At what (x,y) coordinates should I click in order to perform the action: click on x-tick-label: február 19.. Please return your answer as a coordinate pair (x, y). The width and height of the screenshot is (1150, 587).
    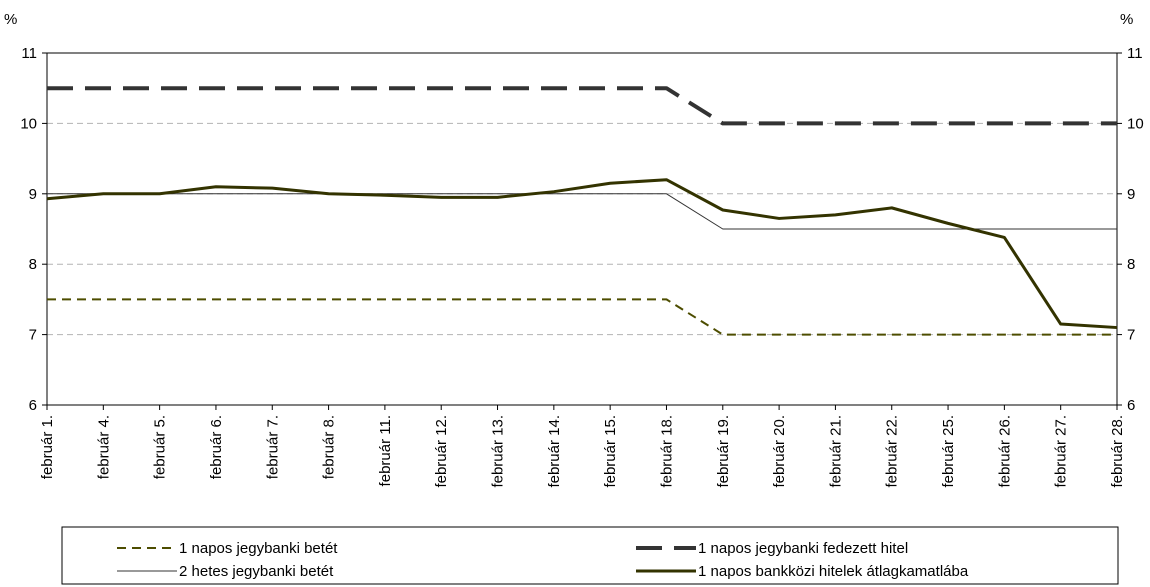
    Looking at the image, I should click on (723, 451).